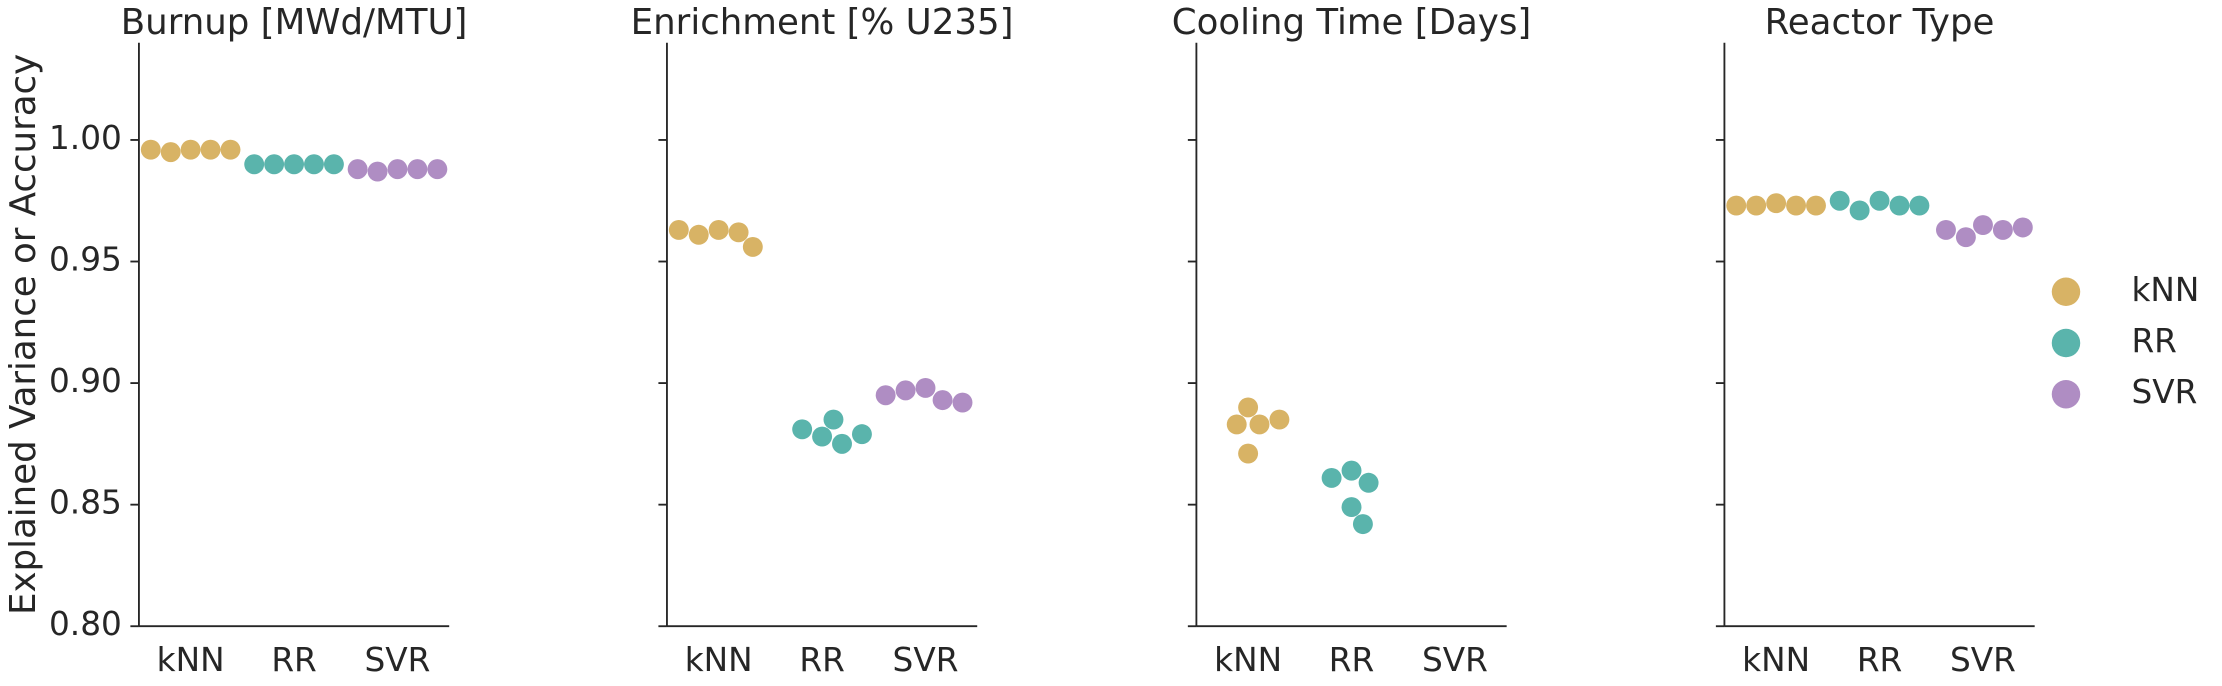 The height and width of the screenshot is (686, 2222). Describe the element at coordinates (294, 22) in the screenshot. I see `panel-title: Burnup [MWd/MTU]` at that location.